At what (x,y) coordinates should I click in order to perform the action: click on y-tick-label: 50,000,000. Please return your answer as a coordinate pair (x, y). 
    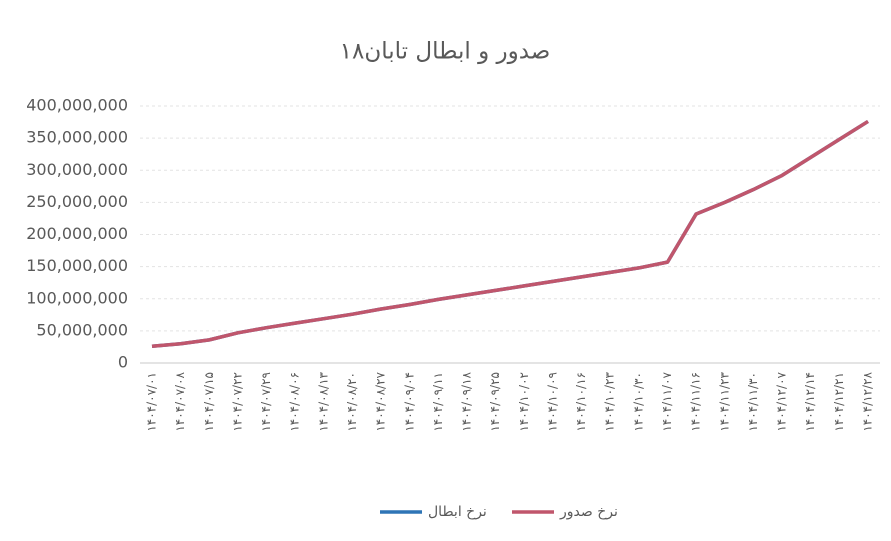
    Looking at the image, I should click on (82, 329).